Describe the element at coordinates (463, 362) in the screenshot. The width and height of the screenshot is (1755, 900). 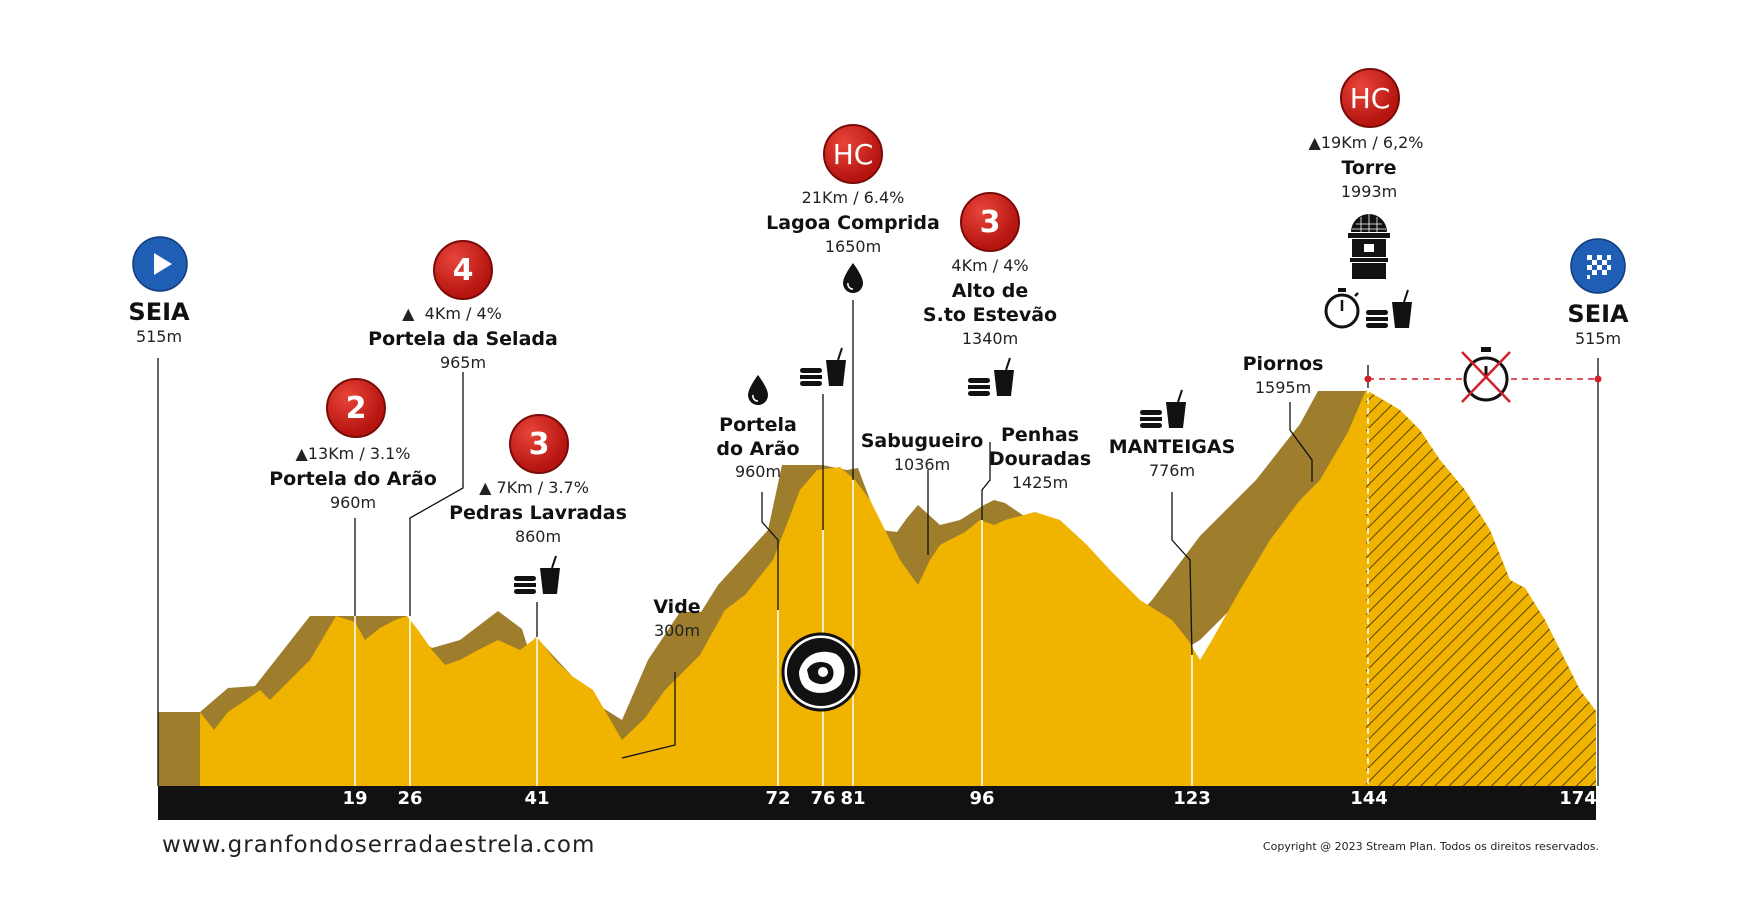
I see `waypoint-altitude: 965m` at that location.